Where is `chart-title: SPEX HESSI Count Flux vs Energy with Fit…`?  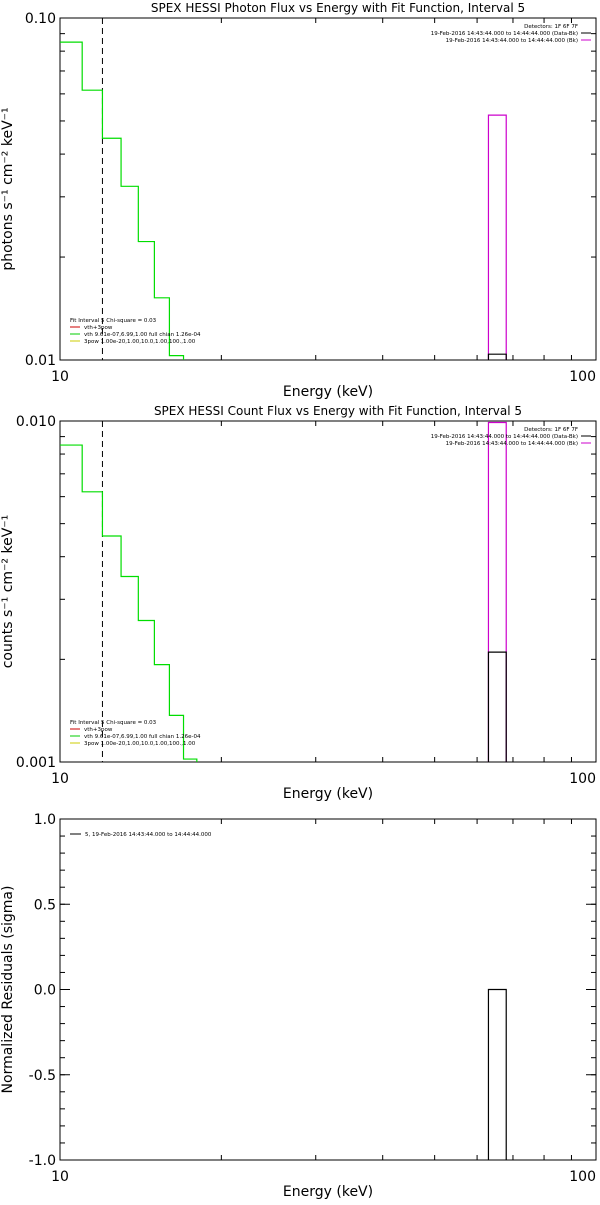 chart-title: SPEX HESSI Count Flux vs Energy with Fit… is located at coordinates (338, 411).